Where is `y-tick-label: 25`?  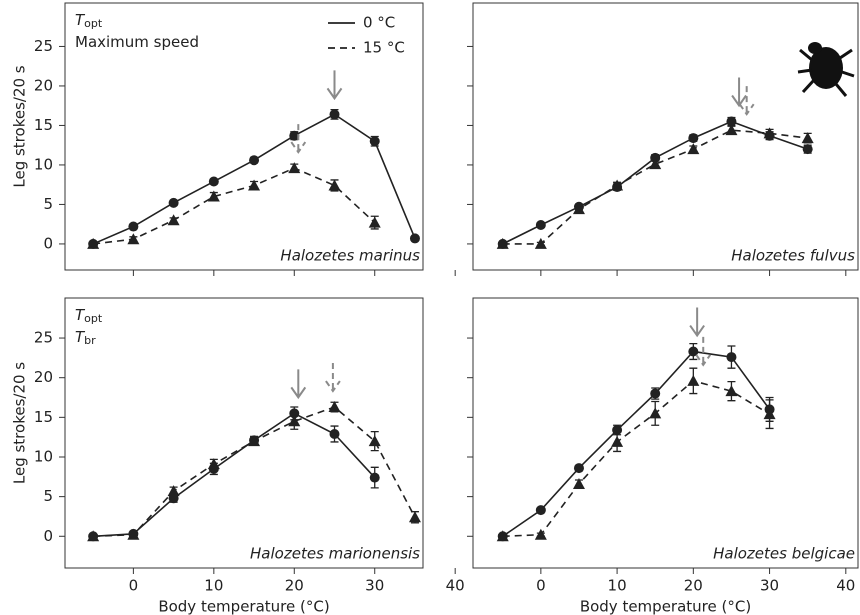 y-tick-label: 25 is located at coordinates (43, 338).